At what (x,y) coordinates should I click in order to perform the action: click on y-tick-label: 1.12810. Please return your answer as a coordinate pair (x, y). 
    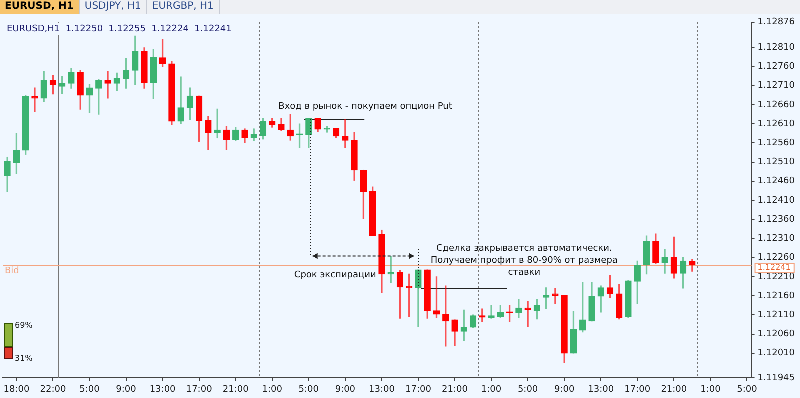
    Looking at the image, I should click on (777, 47).